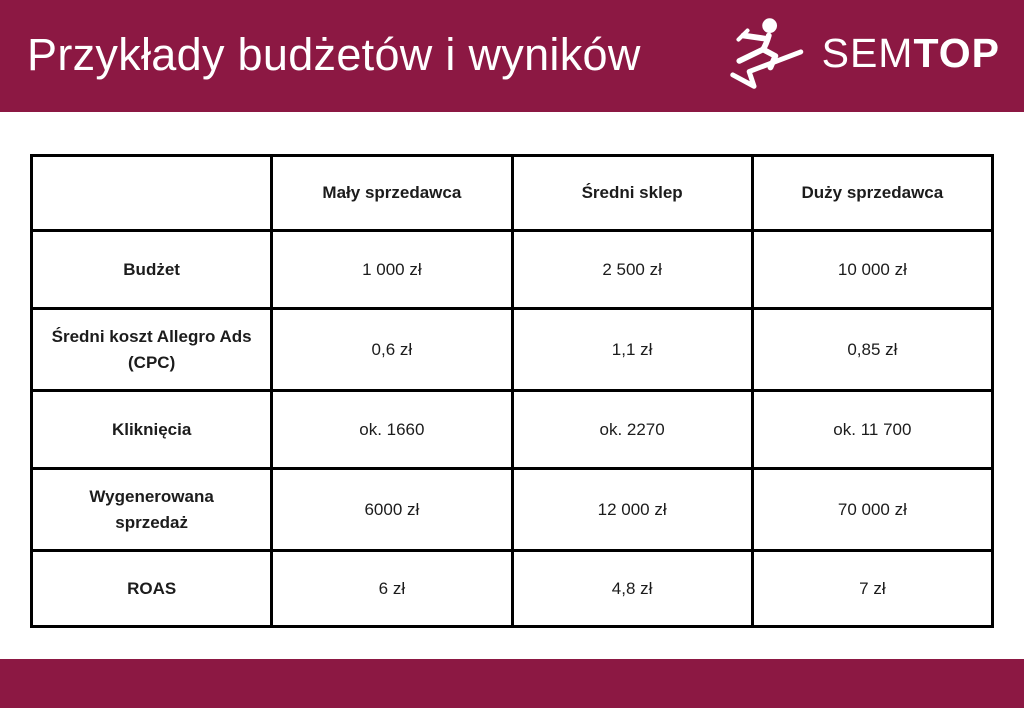 This screenshot has width=1024, height=708. I want to click on brand-sem: SEM, so click(867, 52).